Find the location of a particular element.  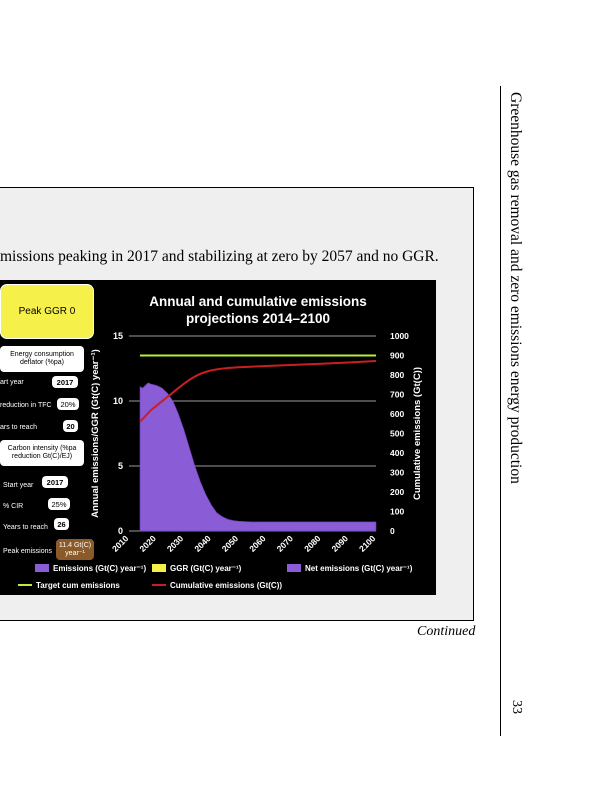

years-to-reach-label-1: ars to reach is located at coordinates (18, 427).